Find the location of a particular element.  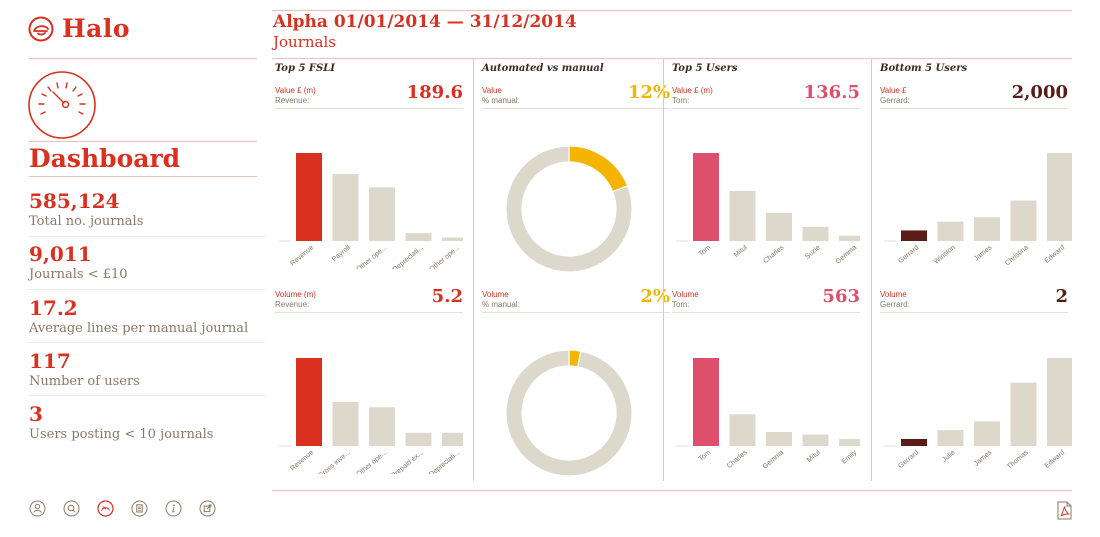

external-link-icon is located at coordinates (207, 508).